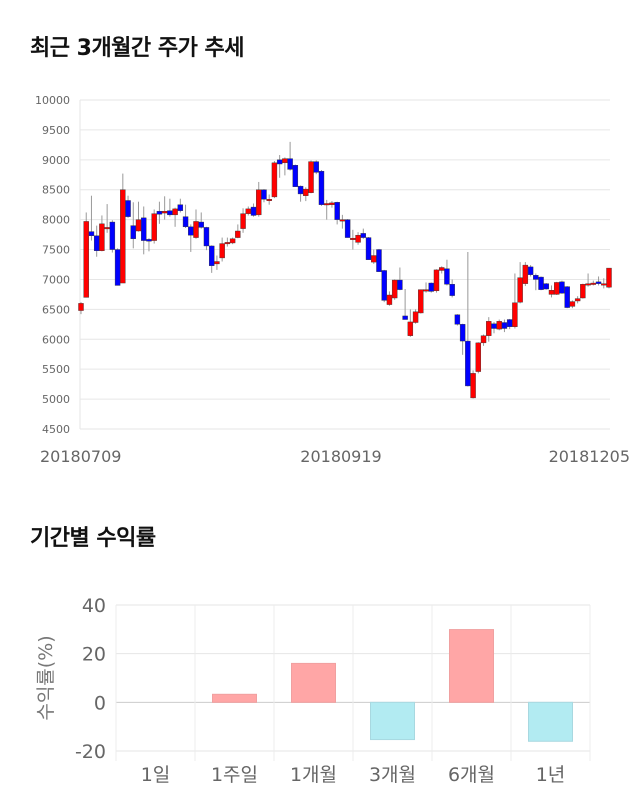 The image size is (640, 810). What do you see at coordinates (52, 100) in the screenshot?
I see `y-tick-label: 10000` at bounding box center [52, 100].